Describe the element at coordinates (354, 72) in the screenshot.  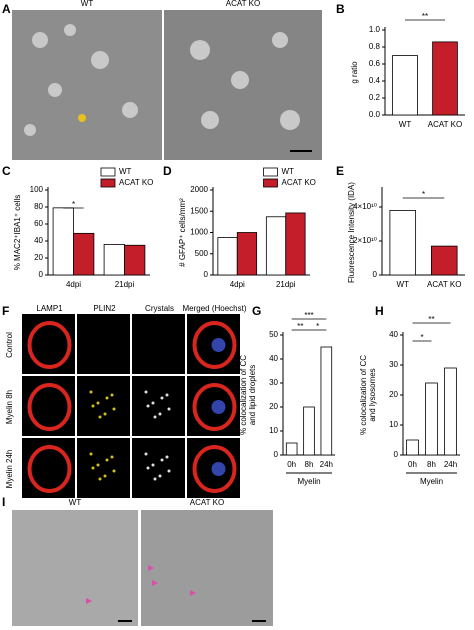
I see `y-axis-label: g ratio` at that location.